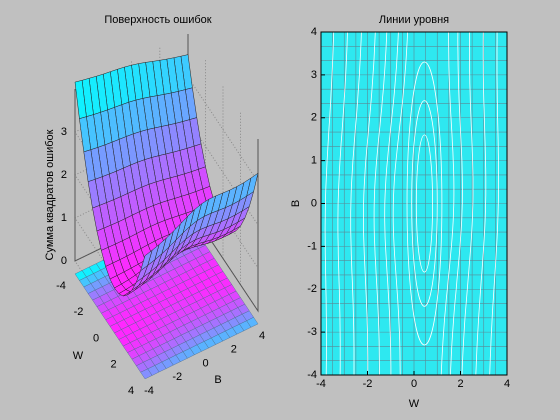 The image size is (560, 420). I want to click on surface-cell, so click(146, 260).